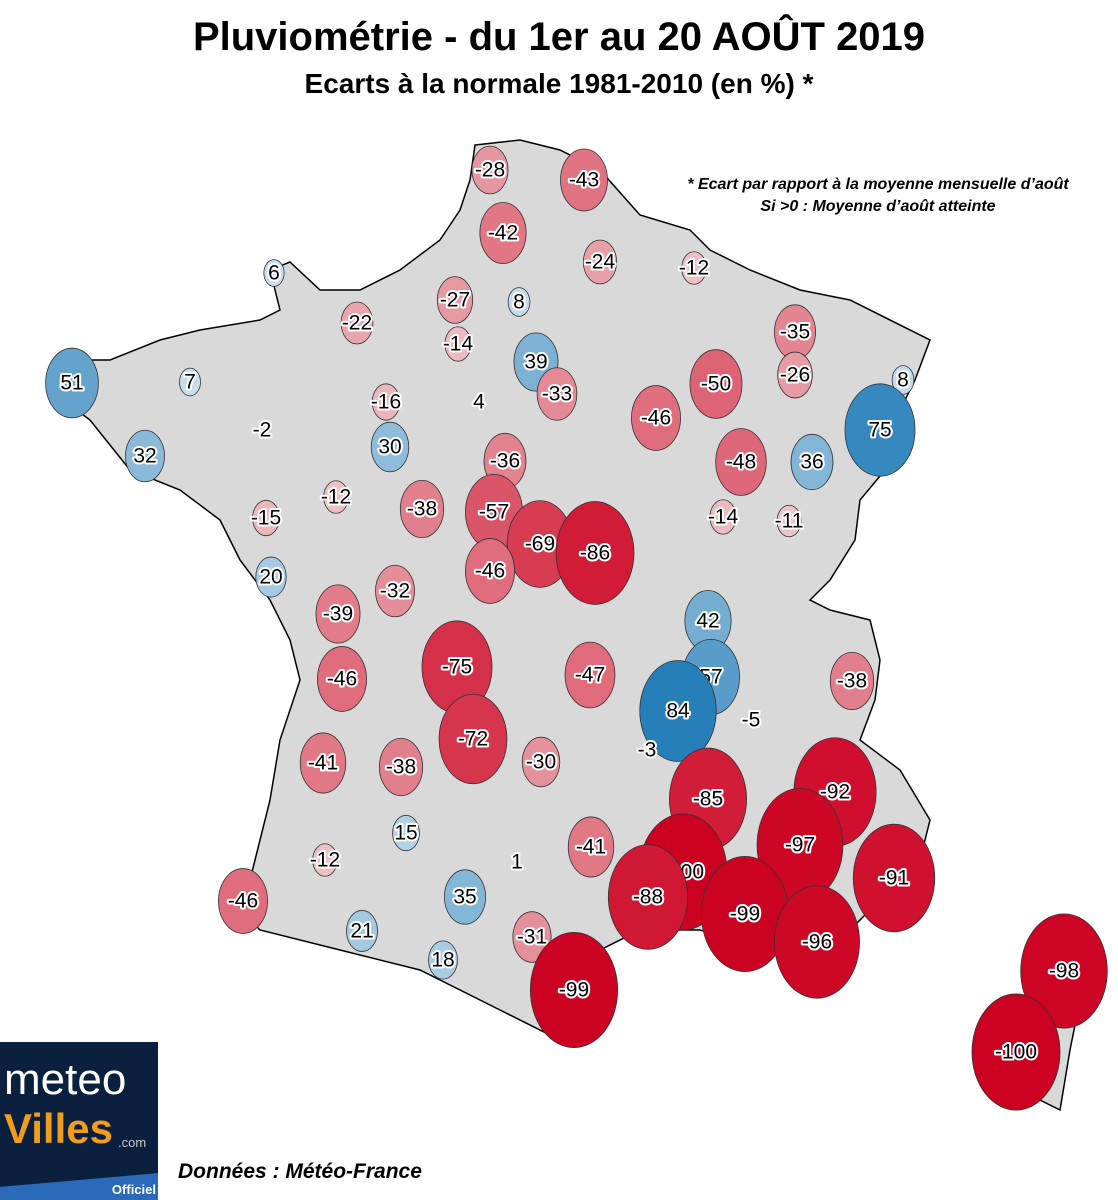 The width and height of the screenshot is (1118, 1200). I want to click on station-value: 18, so click(442, 960).